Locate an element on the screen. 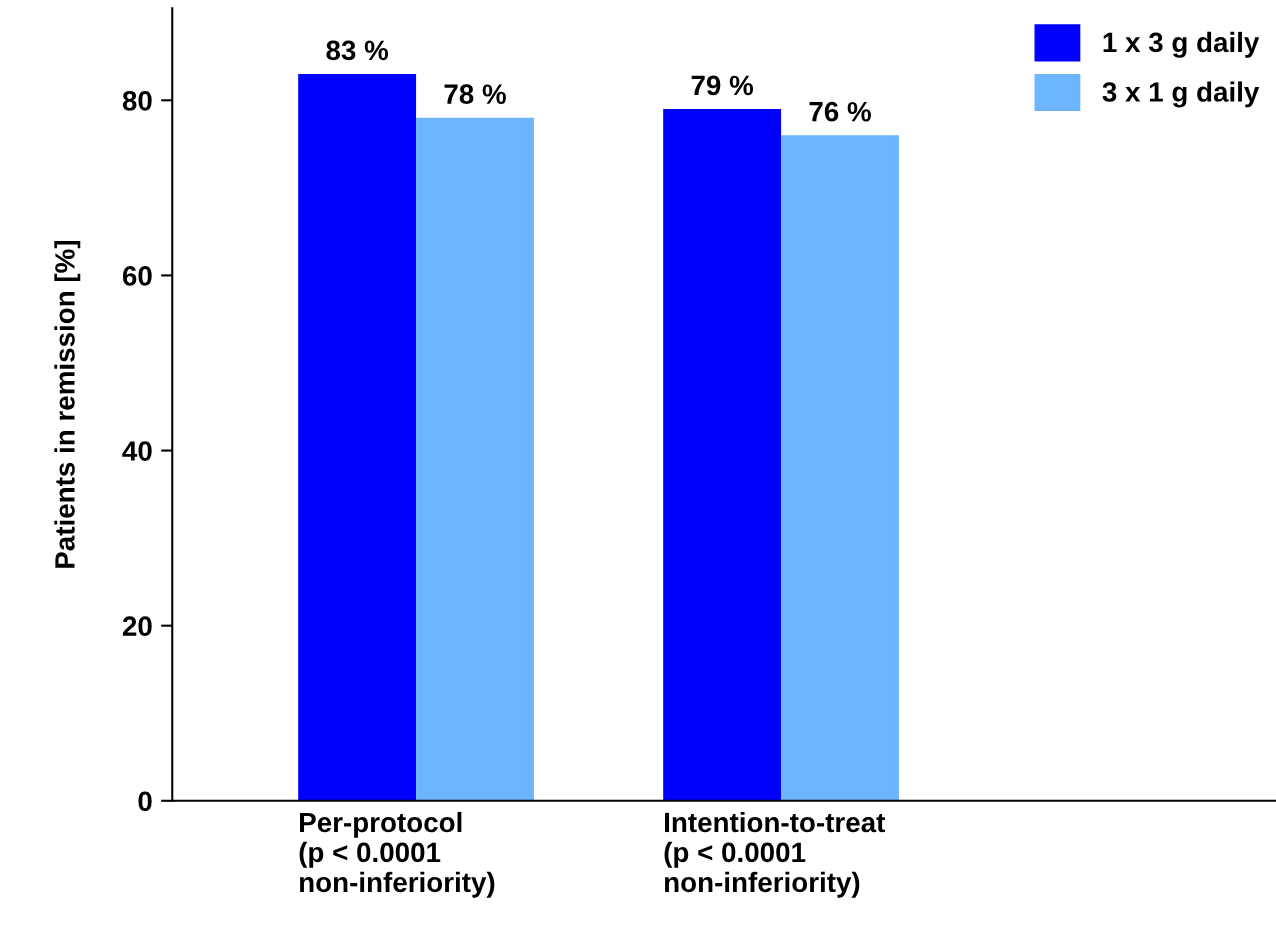 This screenshot has height=929, width=1276. x-tick-label: Intention-to-treat (p < 0.0001 non-inferiority) is located at coordinates (775, 854).